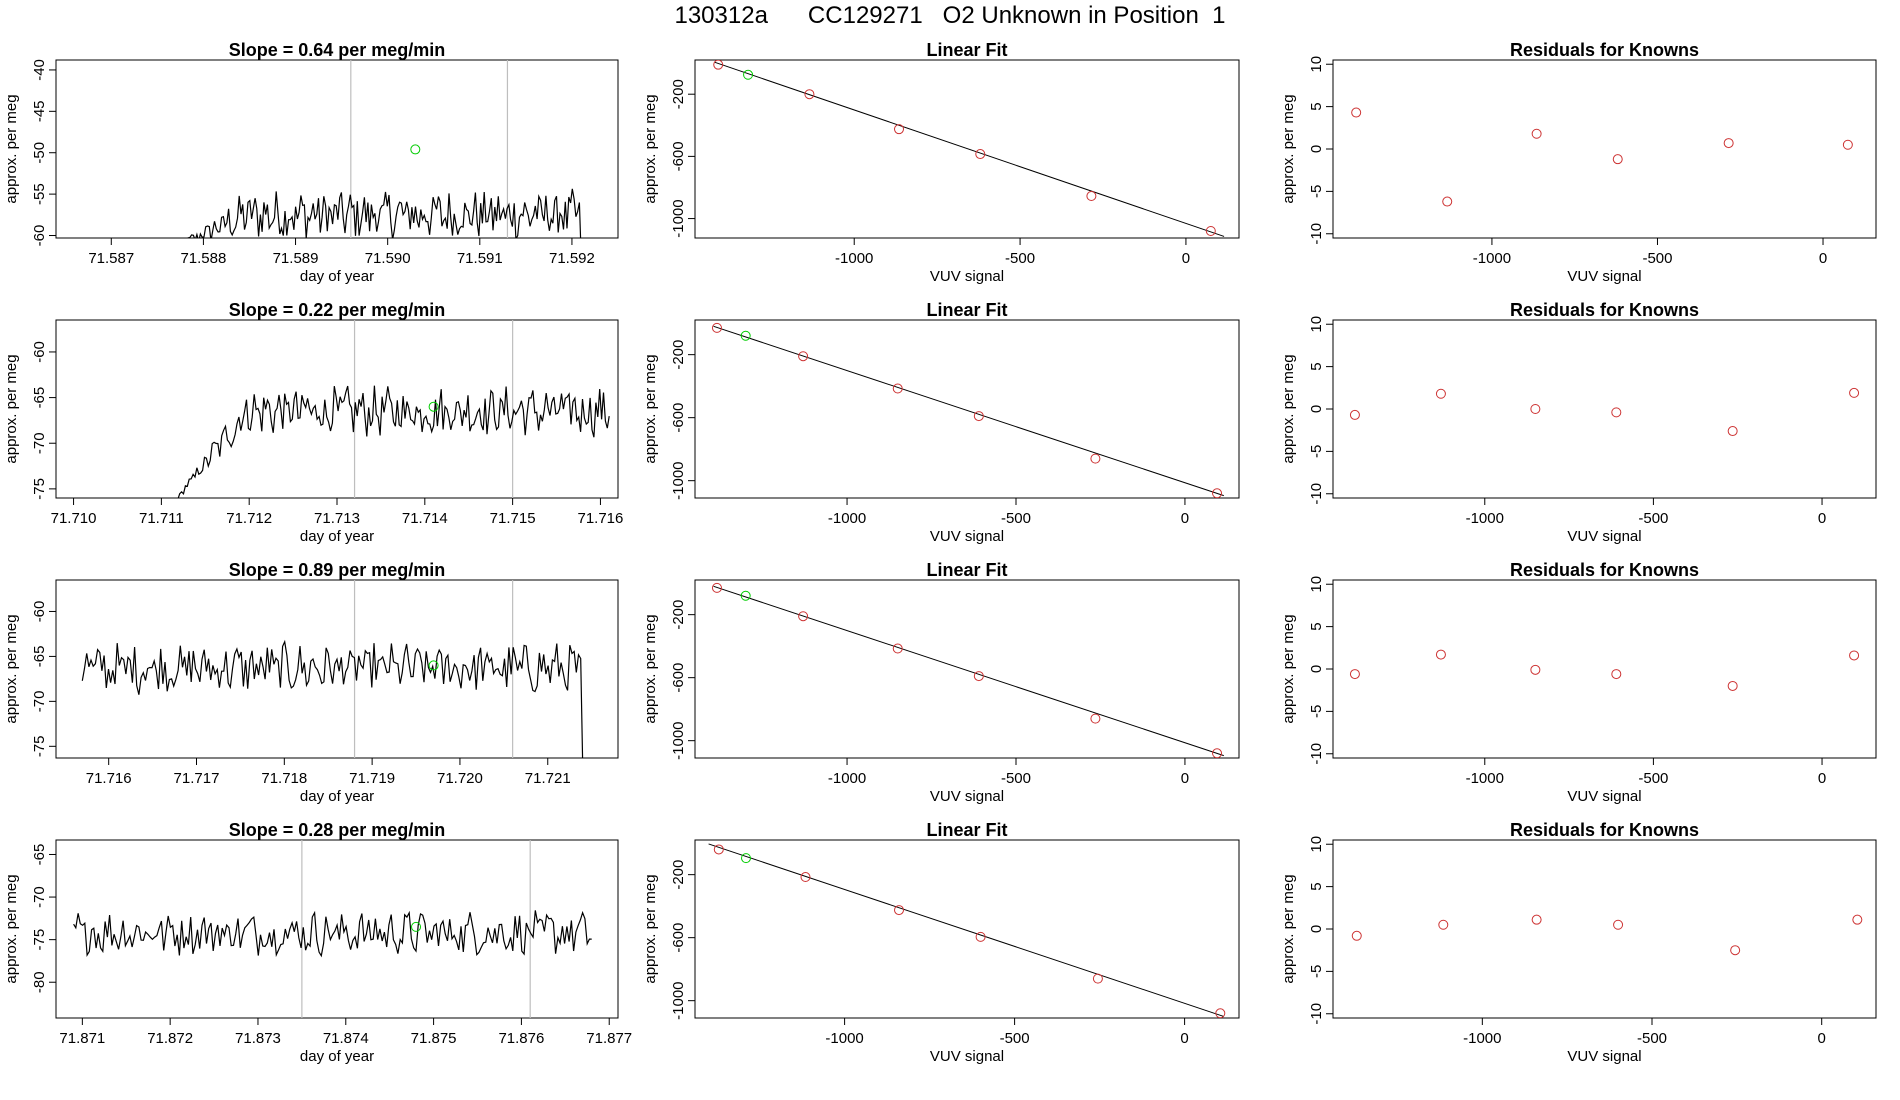  What do you see at coordinates (966, 50) in the screenshot?
I see `chart-title: Linear Fit` at bounding box center [966, 50].